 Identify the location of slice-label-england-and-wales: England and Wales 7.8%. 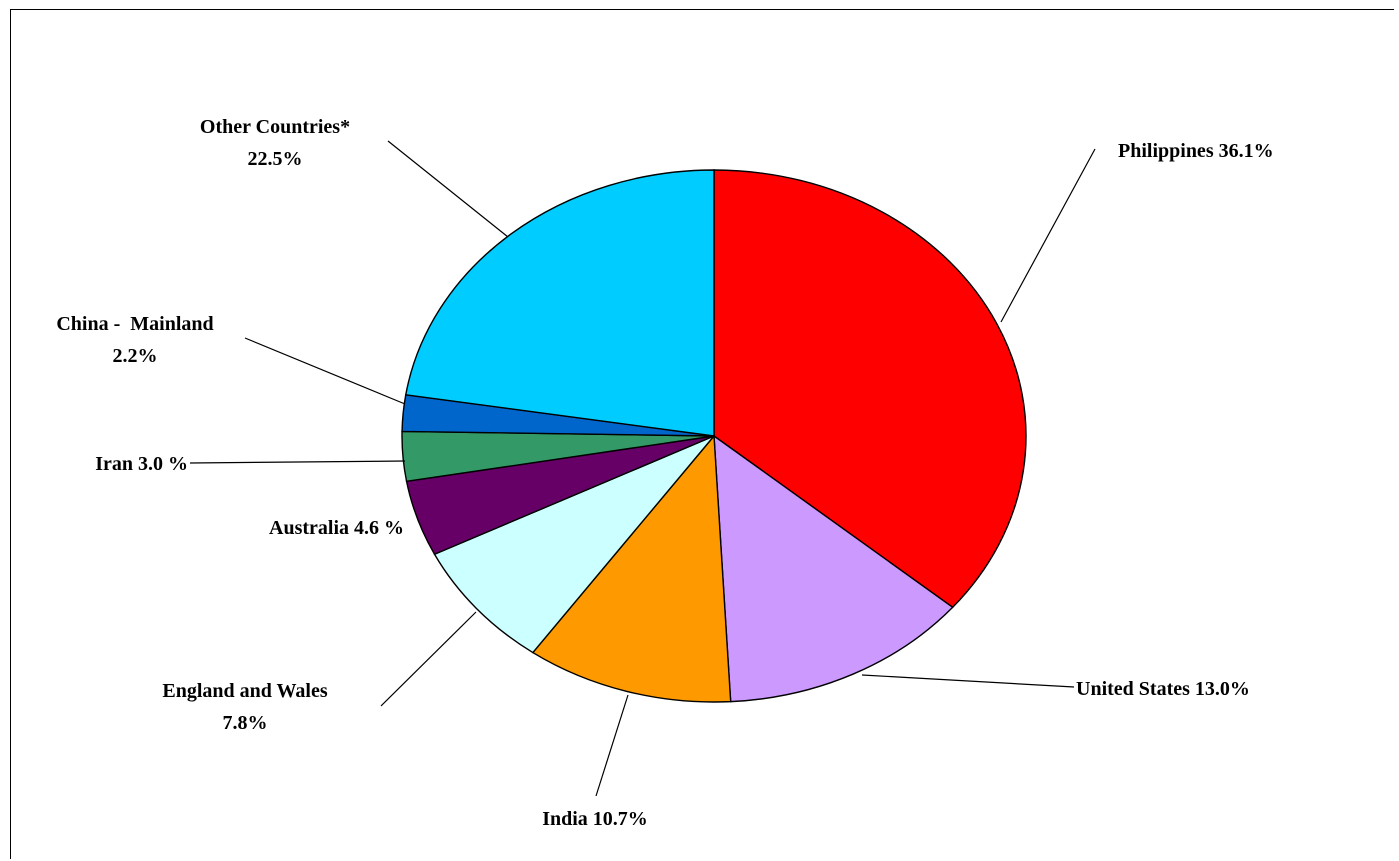
(244, 707).